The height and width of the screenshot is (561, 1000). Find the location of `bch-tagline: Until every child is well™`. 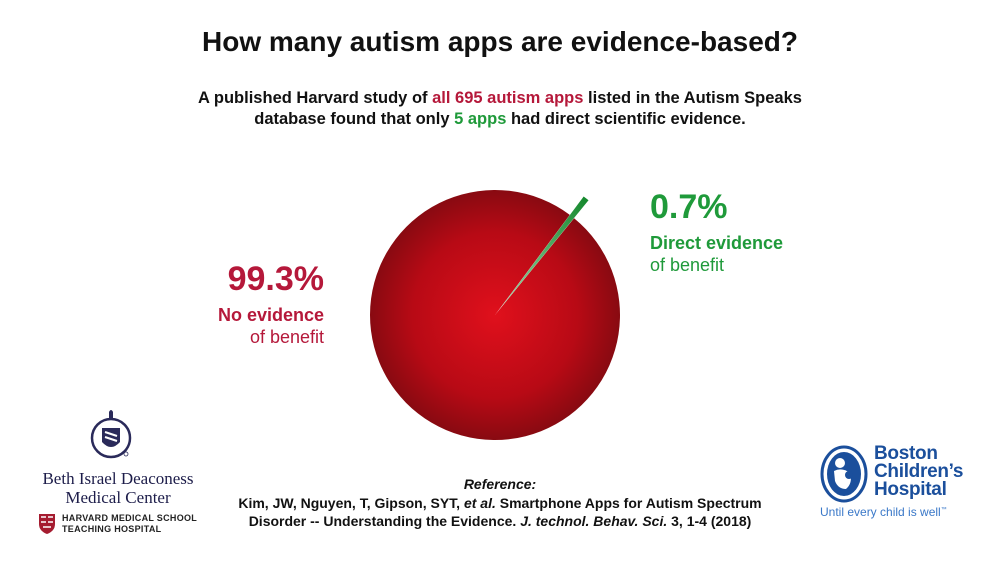

bch-tagline: Until every child is well™ is located at coordinates (905, 512).